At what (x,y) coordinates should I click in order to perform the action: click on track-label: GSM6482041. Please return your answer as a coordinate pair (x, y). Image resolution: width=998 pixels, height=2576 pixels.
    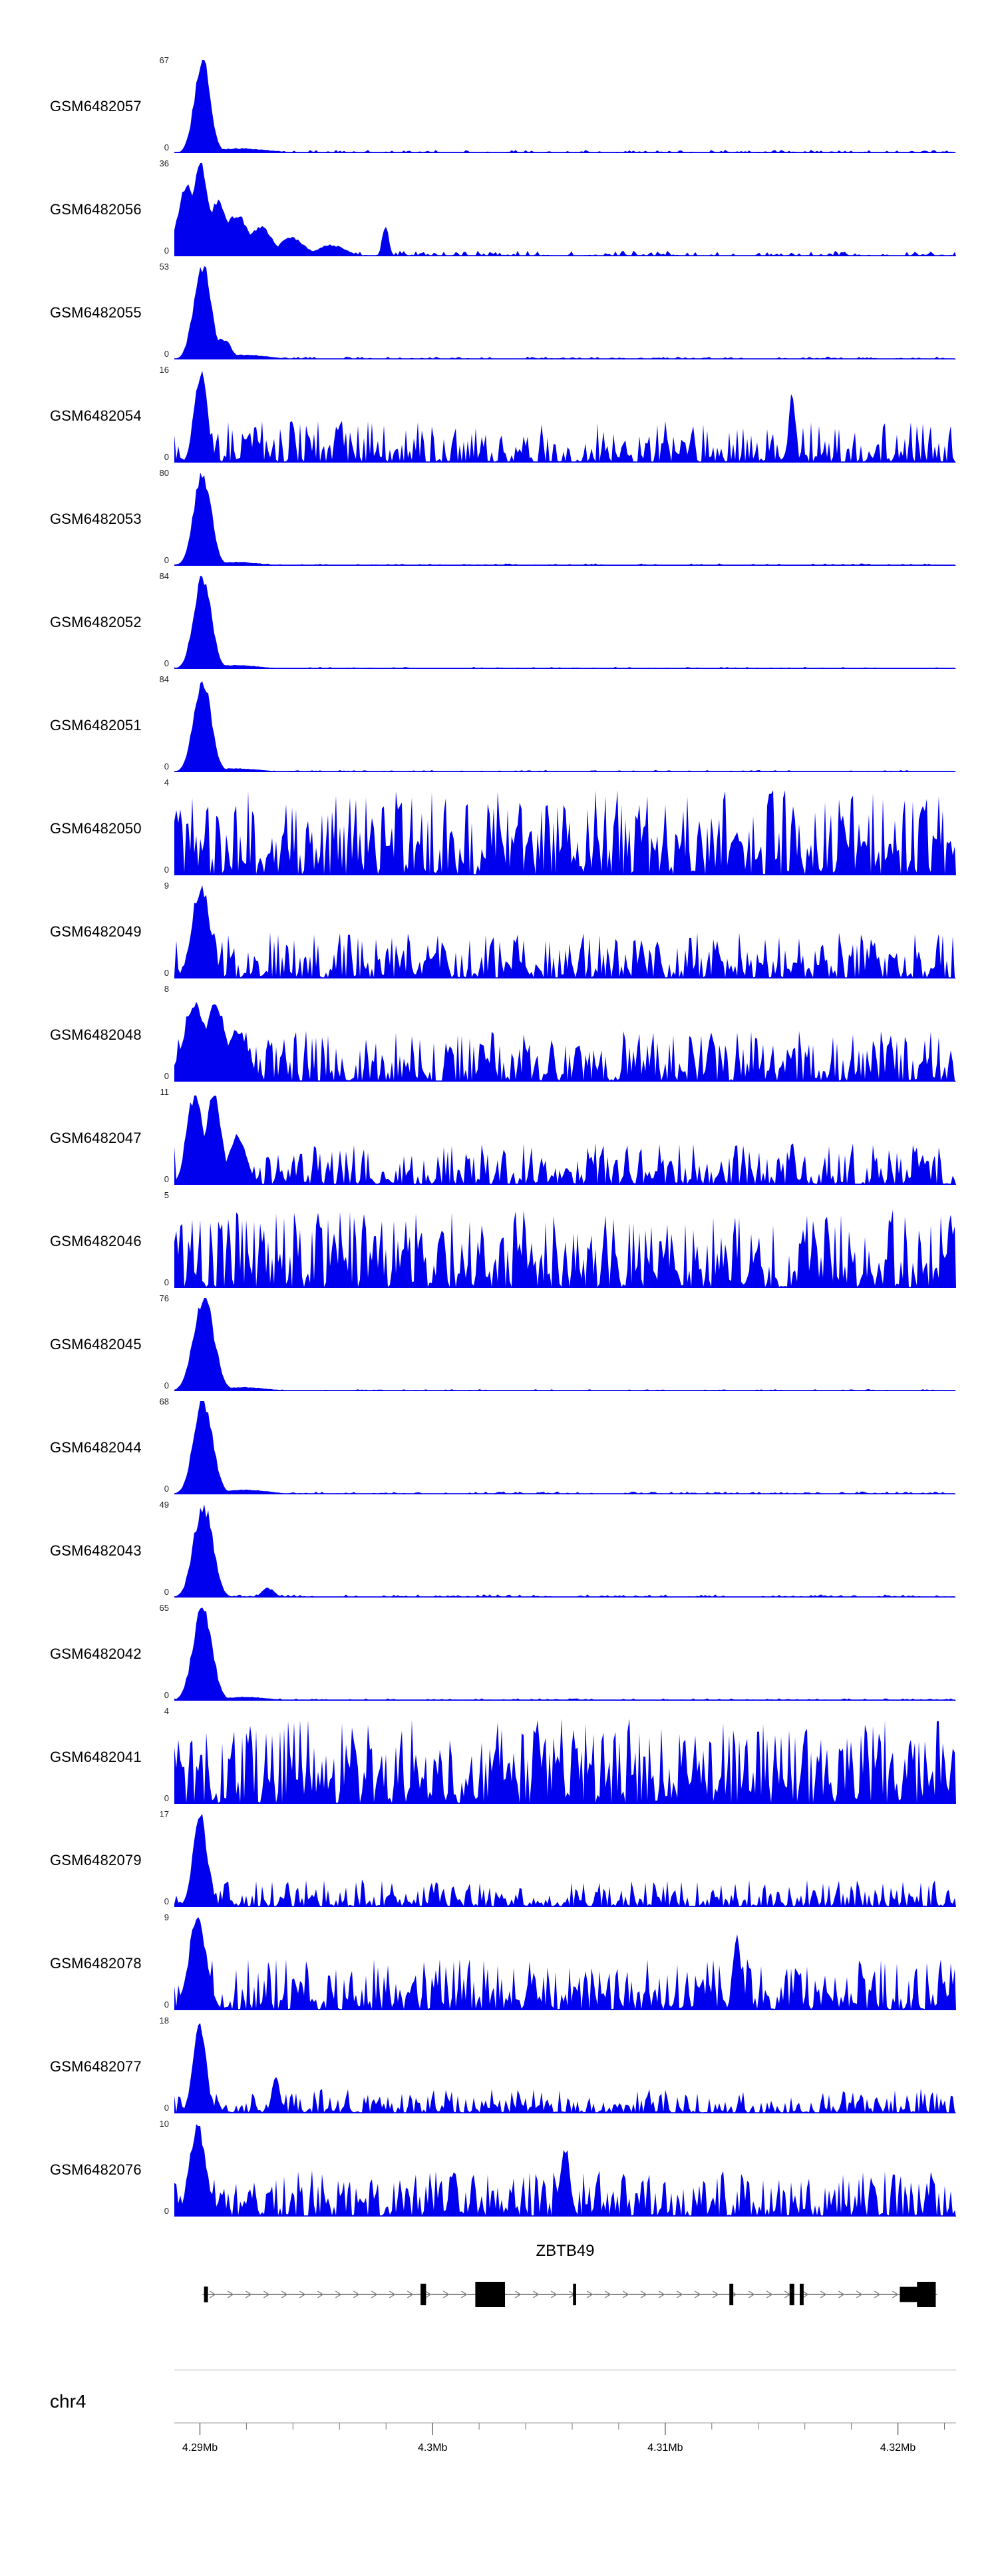
    Looking at the image, I should click on (96, 1756).